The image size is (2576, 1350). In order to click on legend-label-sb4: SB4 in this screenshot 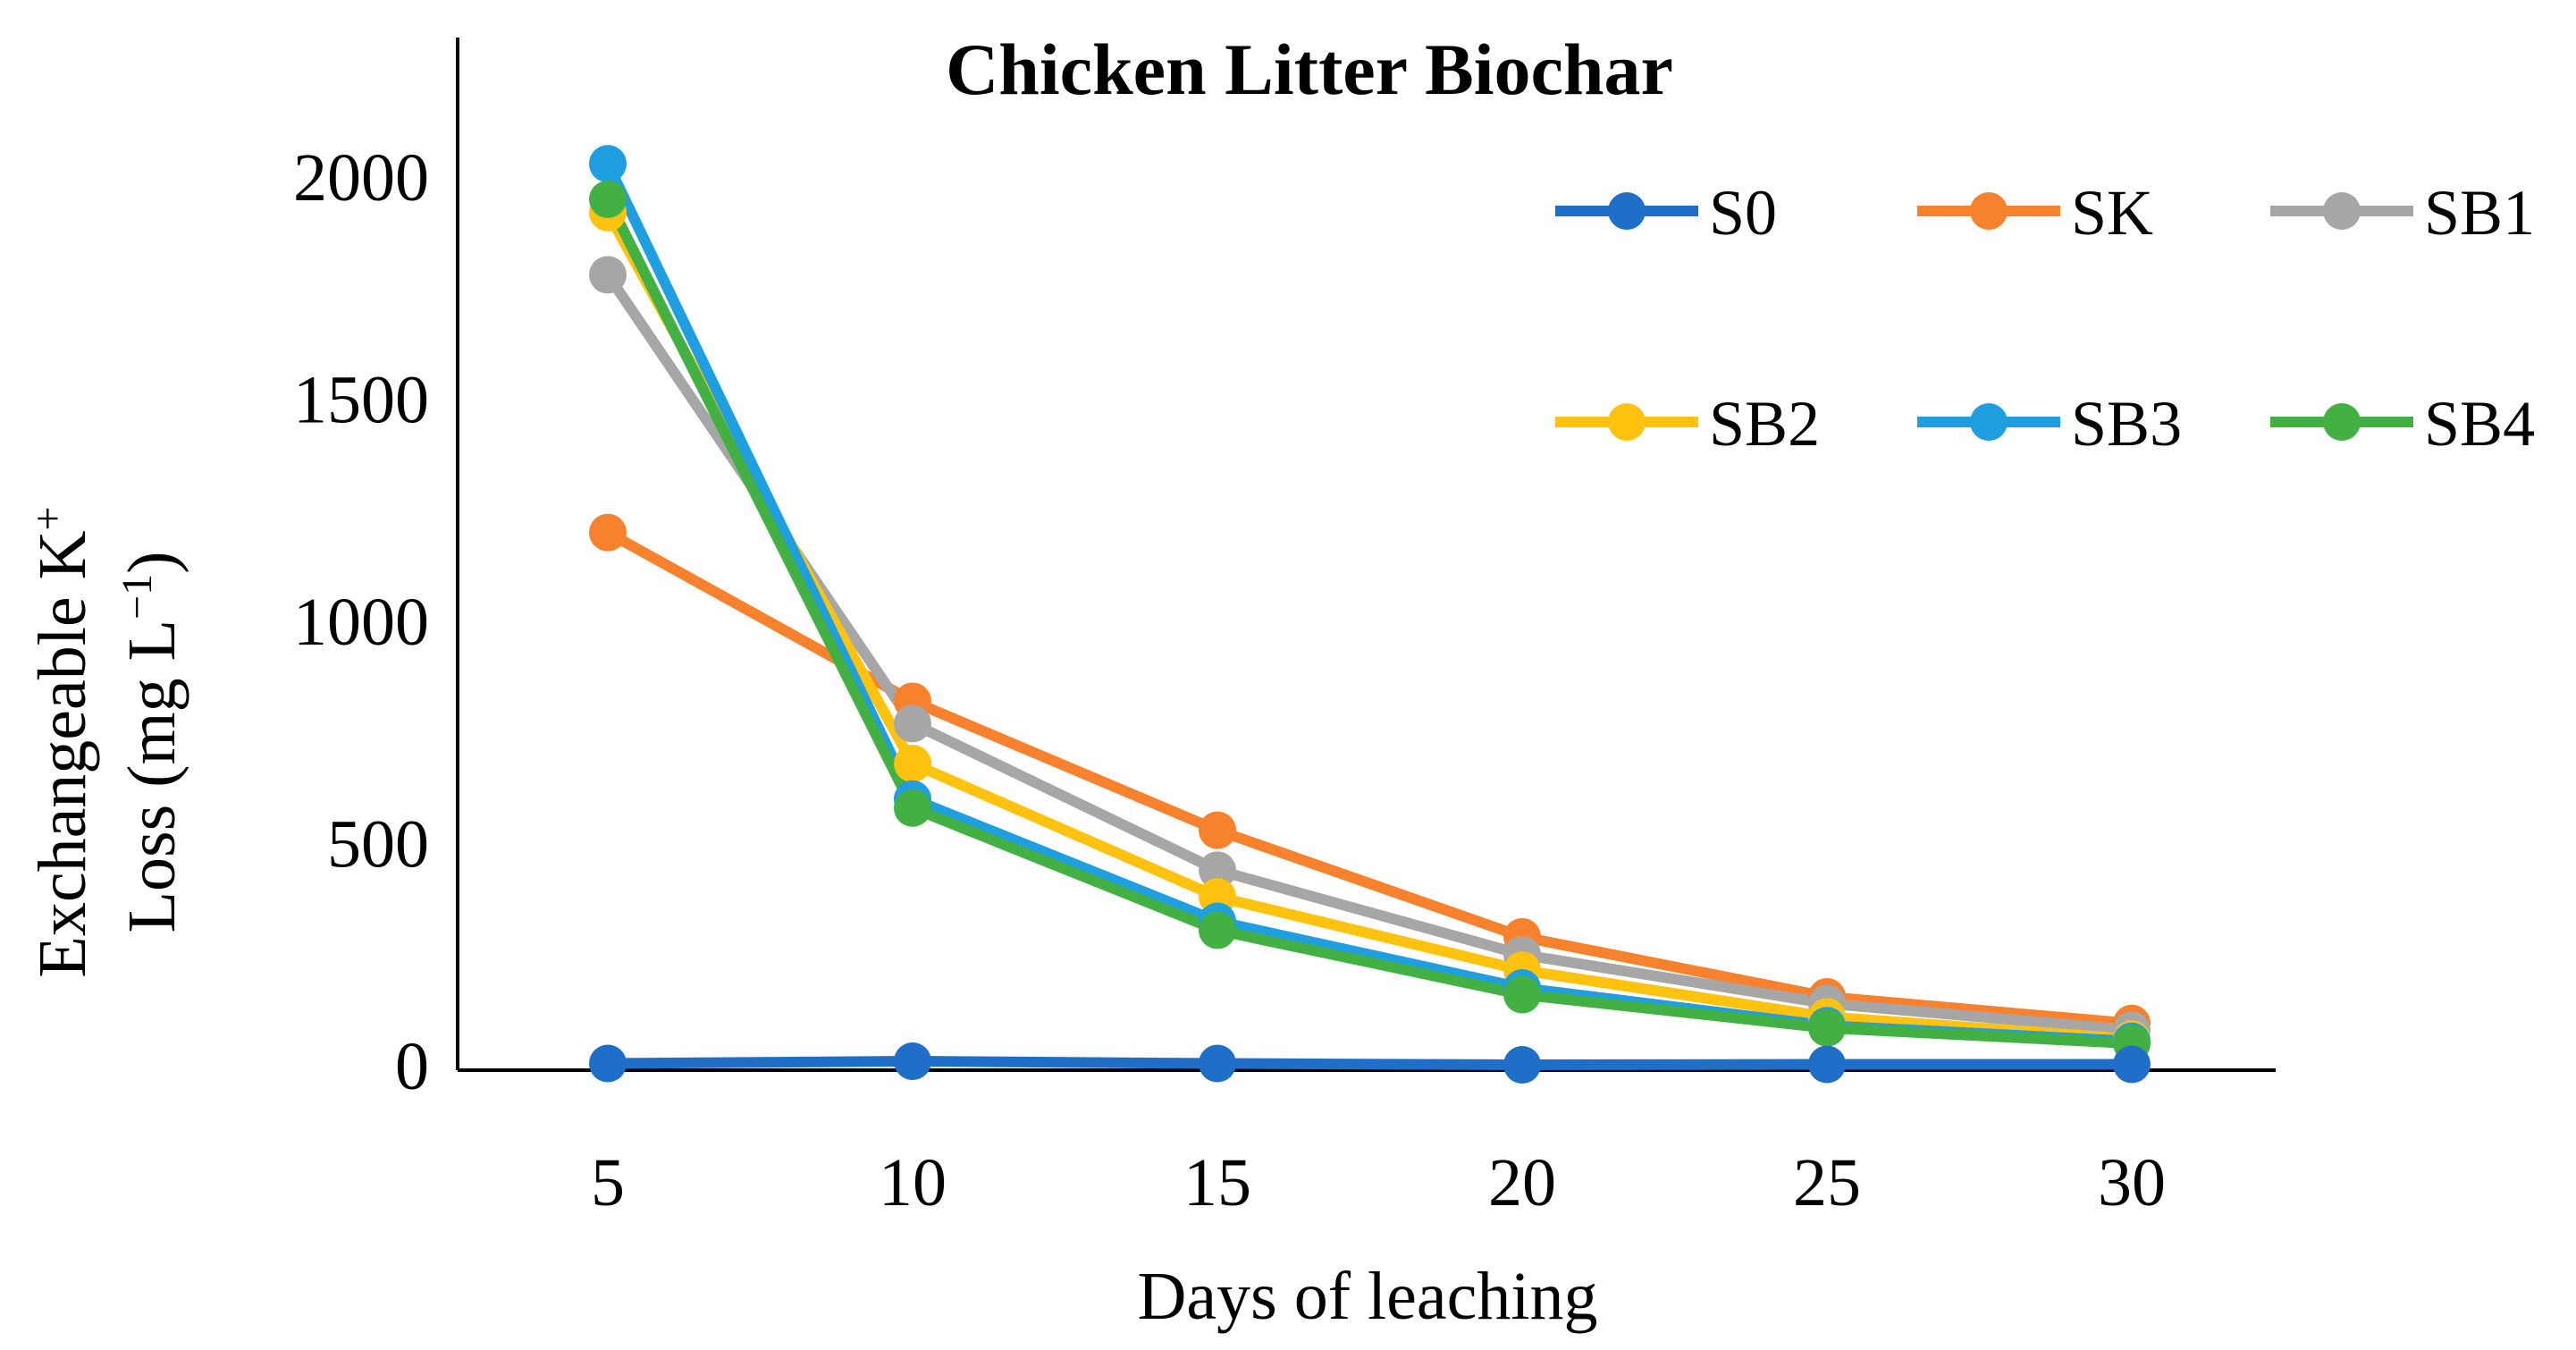, I will do `click(2480, 424)`.